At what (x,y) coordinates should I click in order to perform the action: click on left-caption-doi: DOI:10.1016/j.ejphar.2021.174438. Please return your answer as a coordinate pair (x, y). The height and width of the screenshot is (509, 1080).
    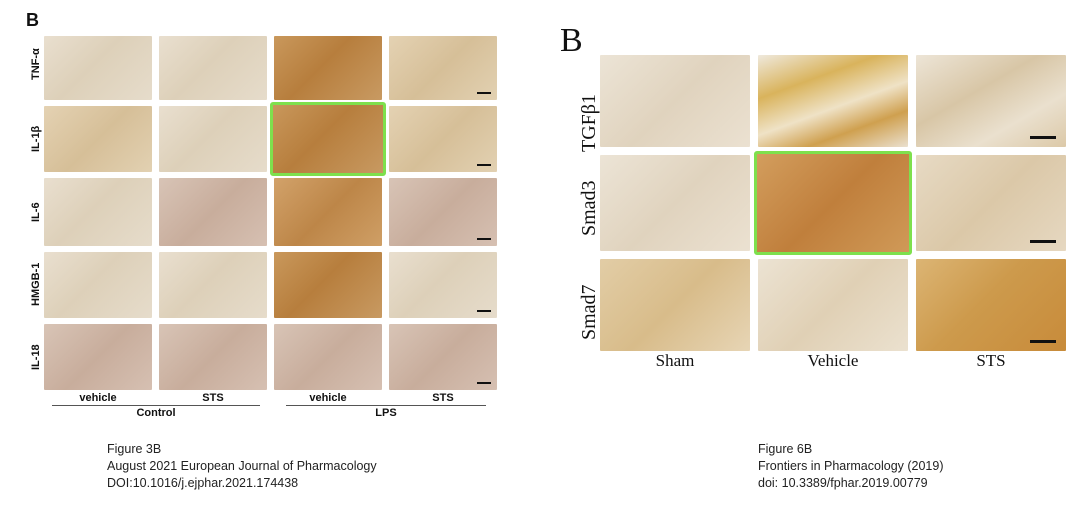
    Looking at the image, I should click on (203, 483).